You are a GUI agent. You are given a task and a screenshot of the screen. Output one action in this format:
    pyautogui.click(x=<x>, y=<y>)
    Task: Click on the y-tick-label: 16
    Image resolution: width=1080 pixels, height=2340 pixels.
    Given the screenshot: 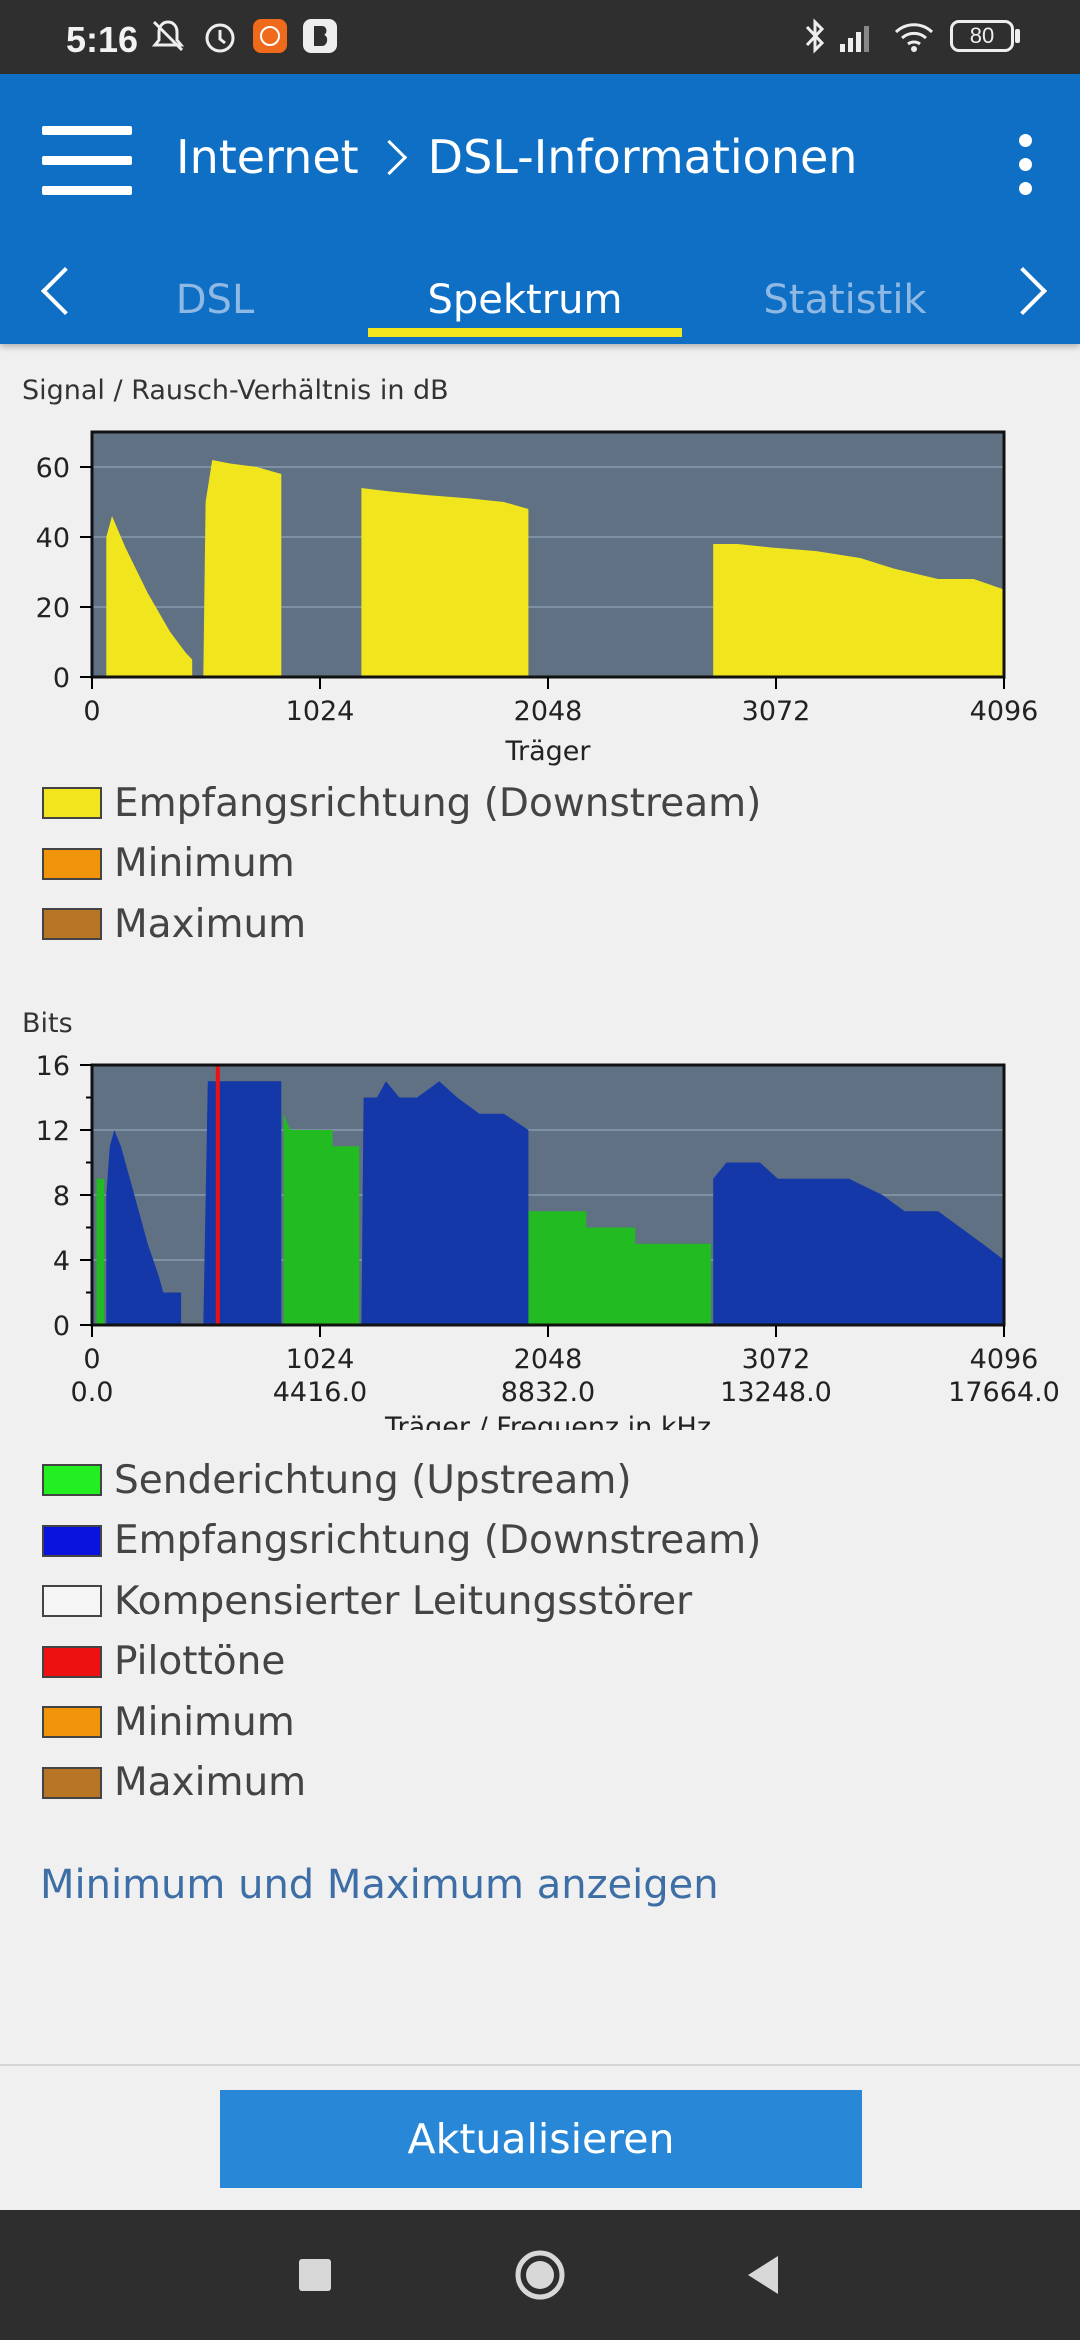 What is the action you would take?
    pyautogui.click(x=53, y=1066)
    